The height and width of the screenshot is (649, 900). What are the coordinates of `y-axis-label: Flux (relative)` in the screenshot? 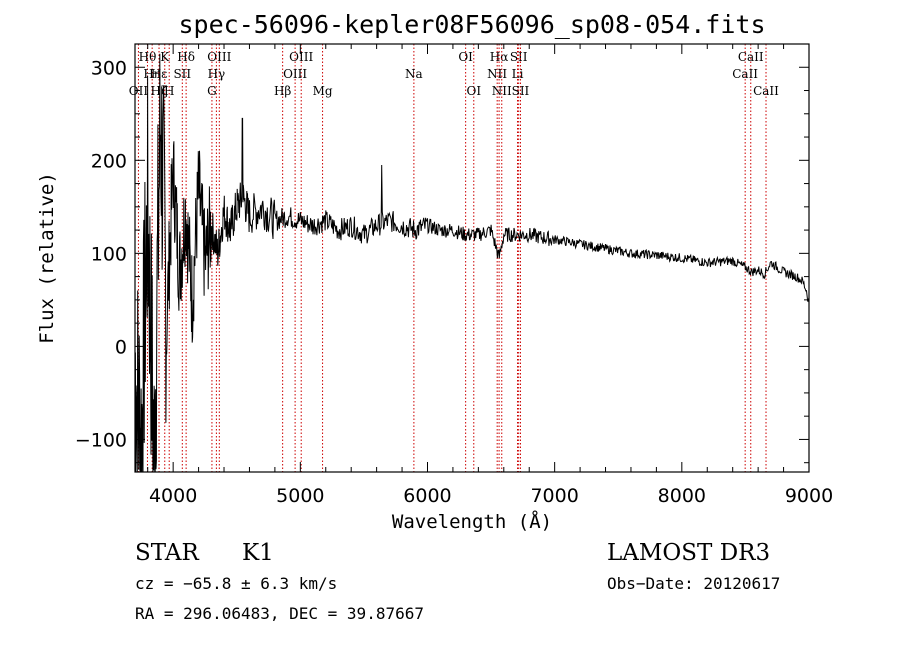 It's located at (47, 258).